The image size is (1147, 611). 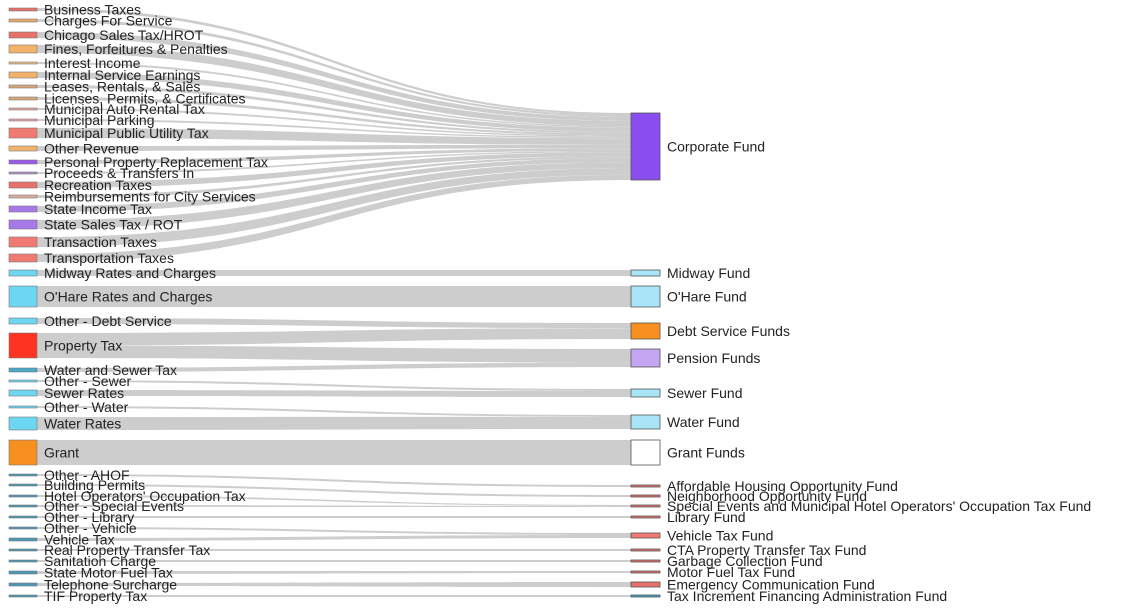 I want to click on source-node-property-tax, so click(x=23, y=345).